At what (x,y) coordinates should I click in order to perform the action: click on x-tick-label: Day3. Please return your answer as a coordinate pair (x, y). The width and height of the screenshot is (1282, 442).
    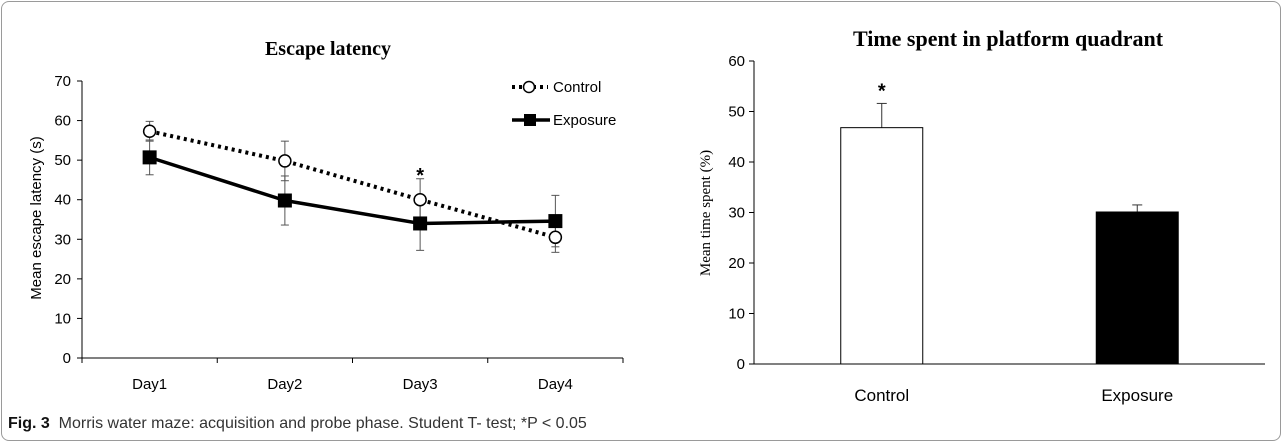
    Looking at the image, I should click on (420, 384).